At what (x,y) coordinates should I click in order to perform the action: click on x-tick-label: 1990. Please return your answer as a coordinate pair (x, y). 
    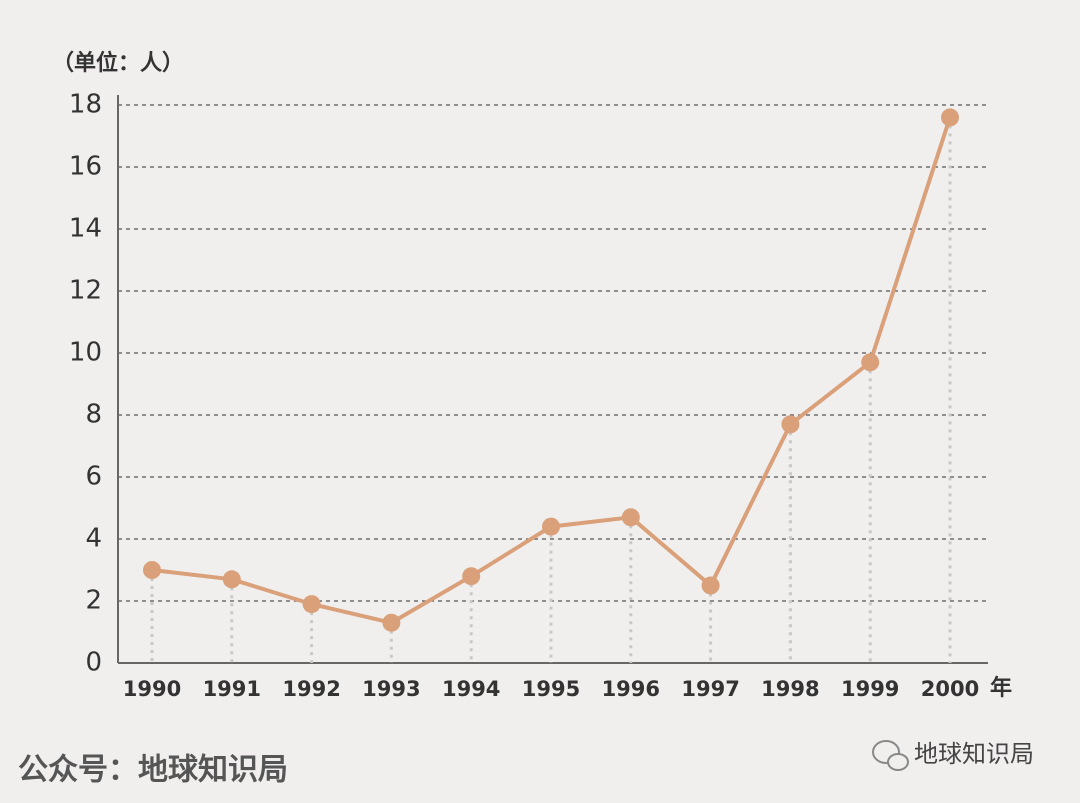
    Looking at the image, I should click on (152, 689).